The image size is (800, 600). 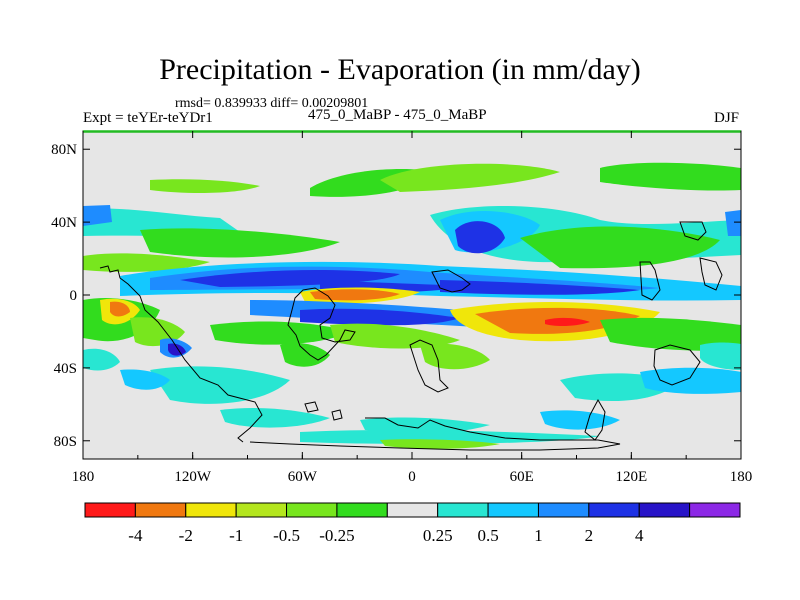 I want to click on stats-text: rmsd= 0.839933 diff= 0.00209801, so click(x=272, y=103).